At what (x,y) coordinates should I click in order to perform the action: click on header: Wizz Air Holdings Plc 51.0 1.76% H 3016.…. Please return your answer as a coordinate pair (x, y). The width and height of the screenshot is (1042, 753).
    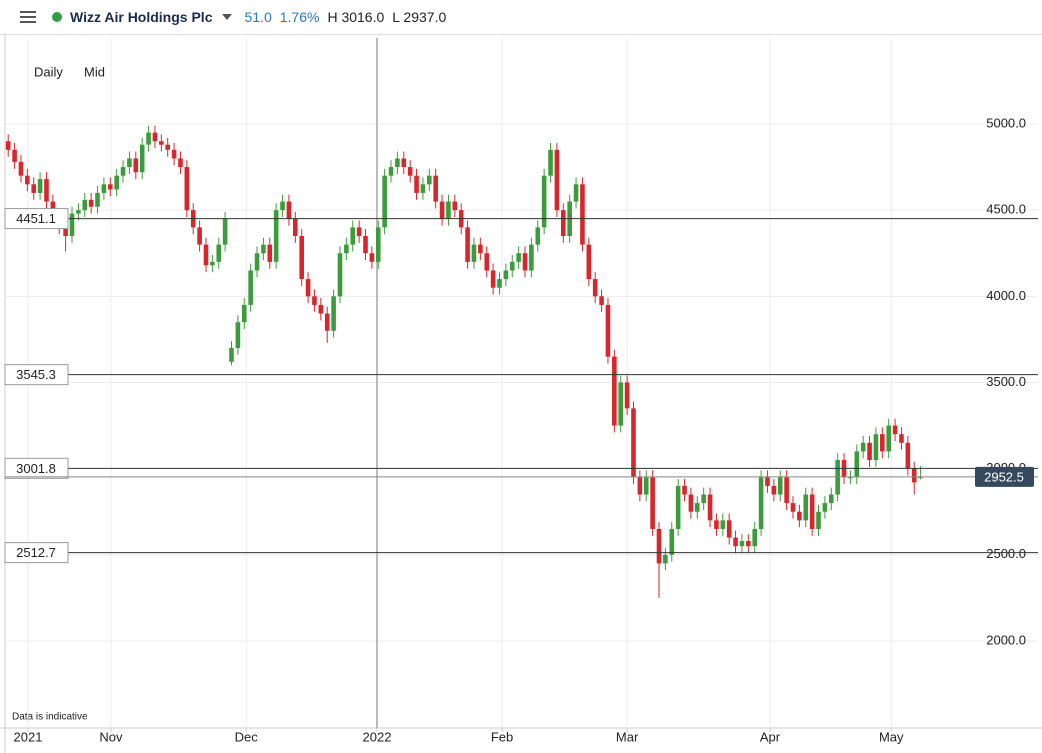
    Looking at the image, I should click on (521, 17).